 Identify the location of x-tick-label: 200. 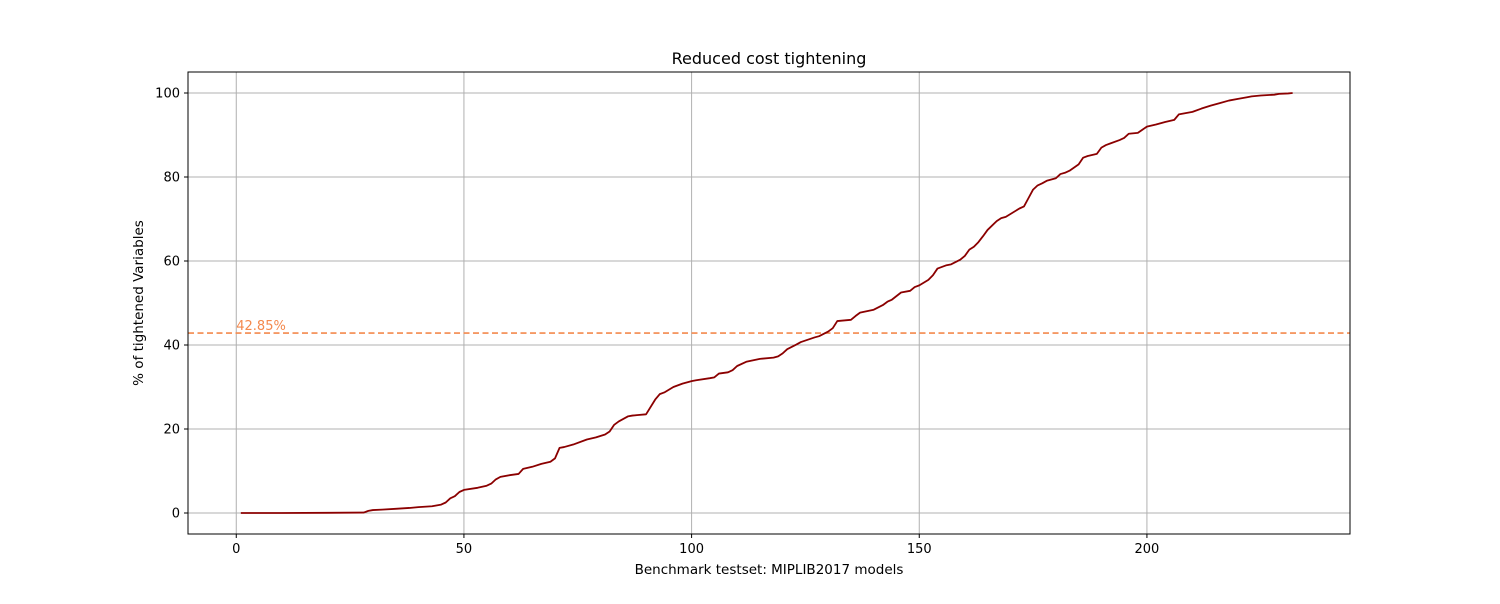
(1147, 549).